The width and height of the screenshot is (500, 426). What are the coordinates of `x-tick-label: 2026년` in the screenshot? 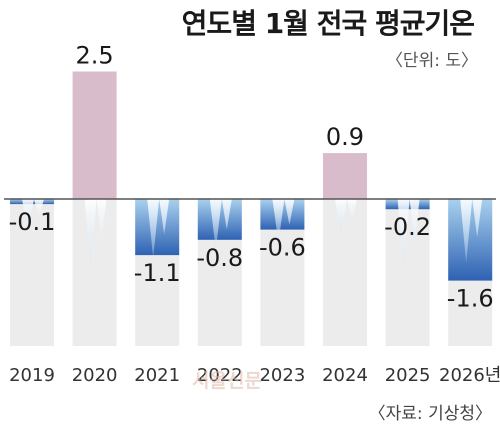 It's located at (469, 375).